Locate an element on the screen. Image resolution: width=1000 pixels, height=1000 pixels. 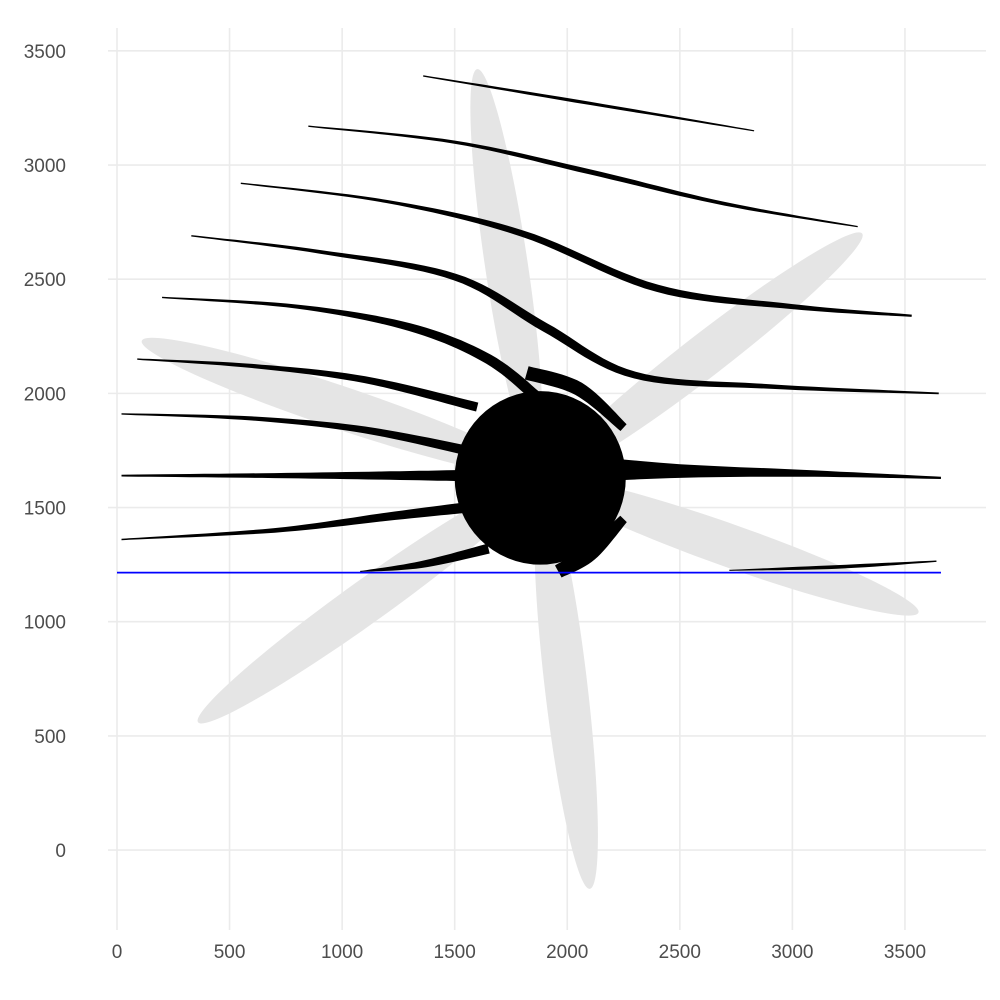
x-tick-label: 1500 is located at coordinates (455, 952).